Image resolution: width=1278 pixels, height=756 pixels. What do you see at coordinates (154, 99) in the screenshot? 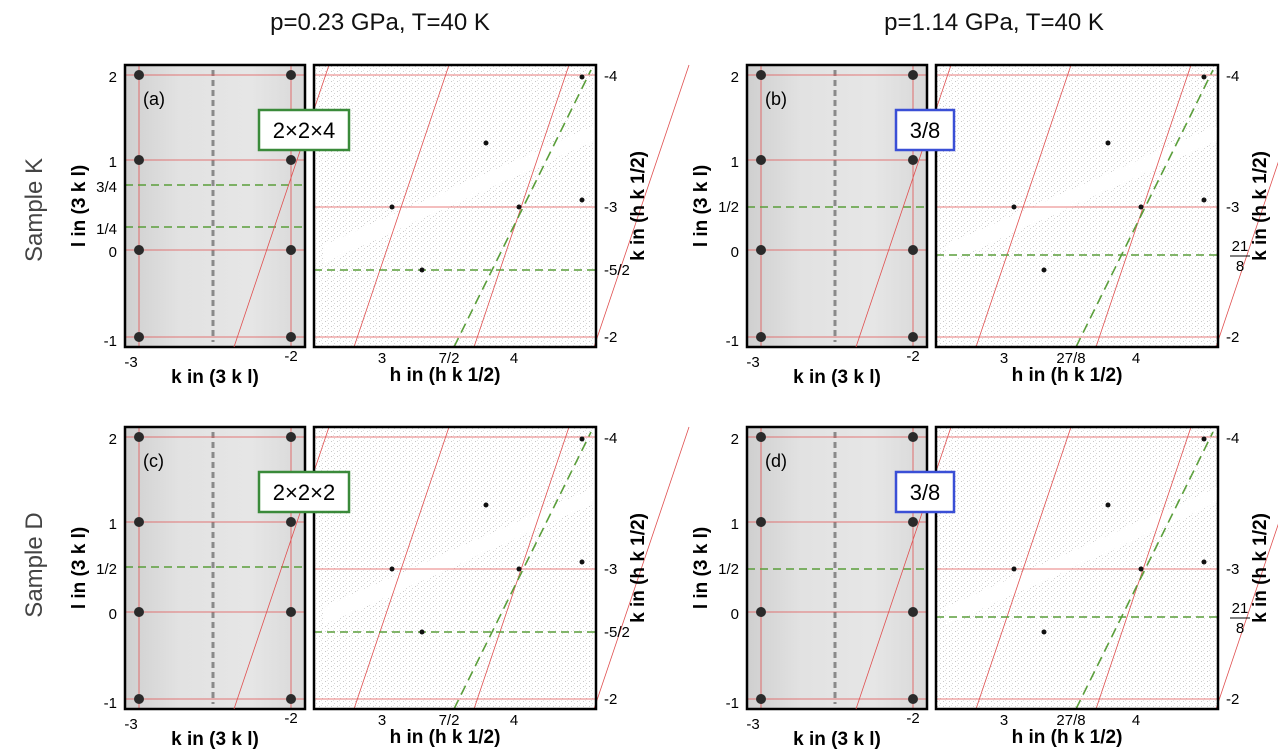
I see `panel-label: (a)` at bounding box center [154, 99].